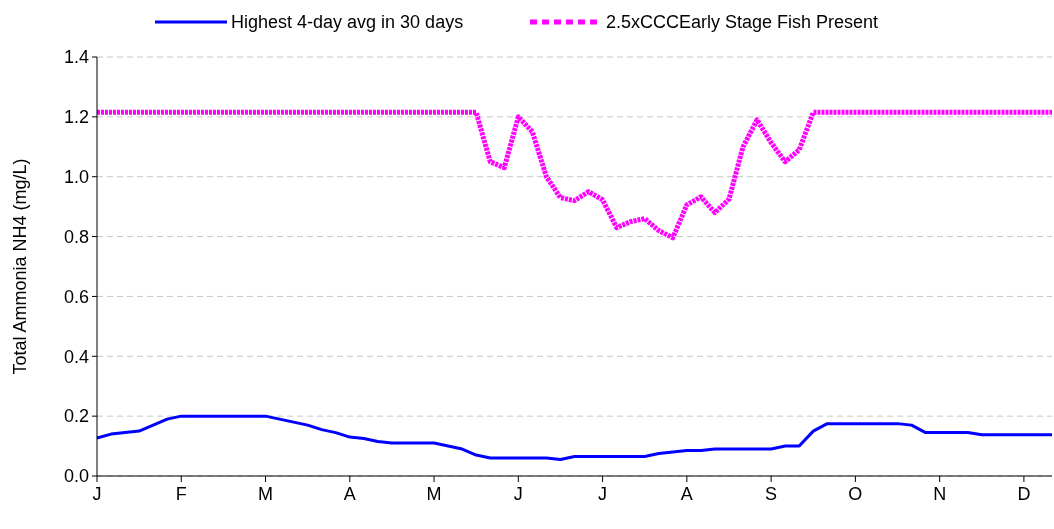  Describe the element at coordinates (771, 494) in the screenshot. I see `x-tick-label: S` at that location.